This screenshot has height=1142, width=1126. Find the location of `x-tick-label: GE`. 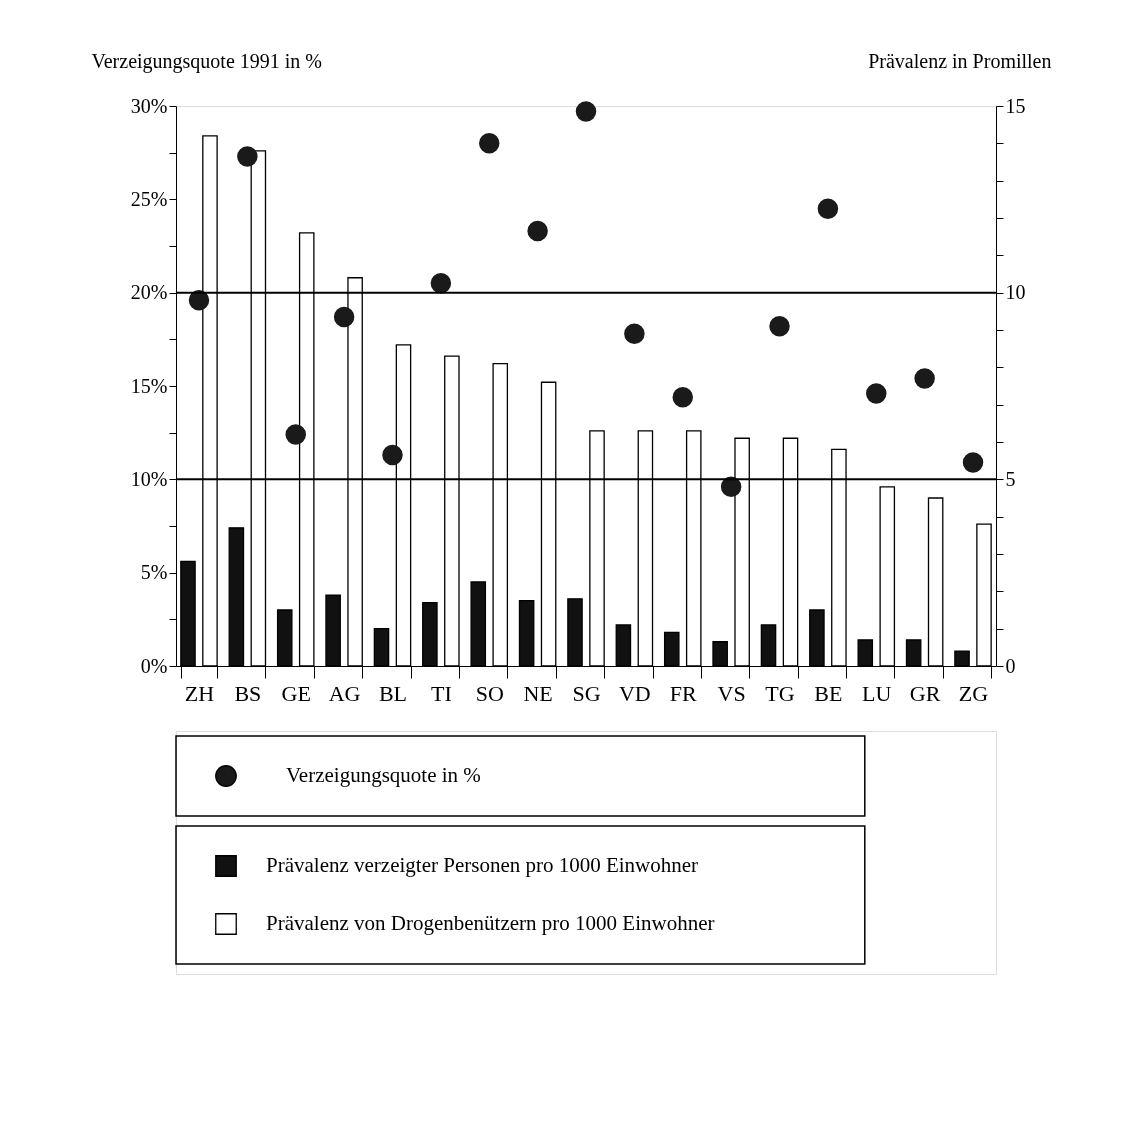

x-tick-label: GE is located at coordinates (296, 693).